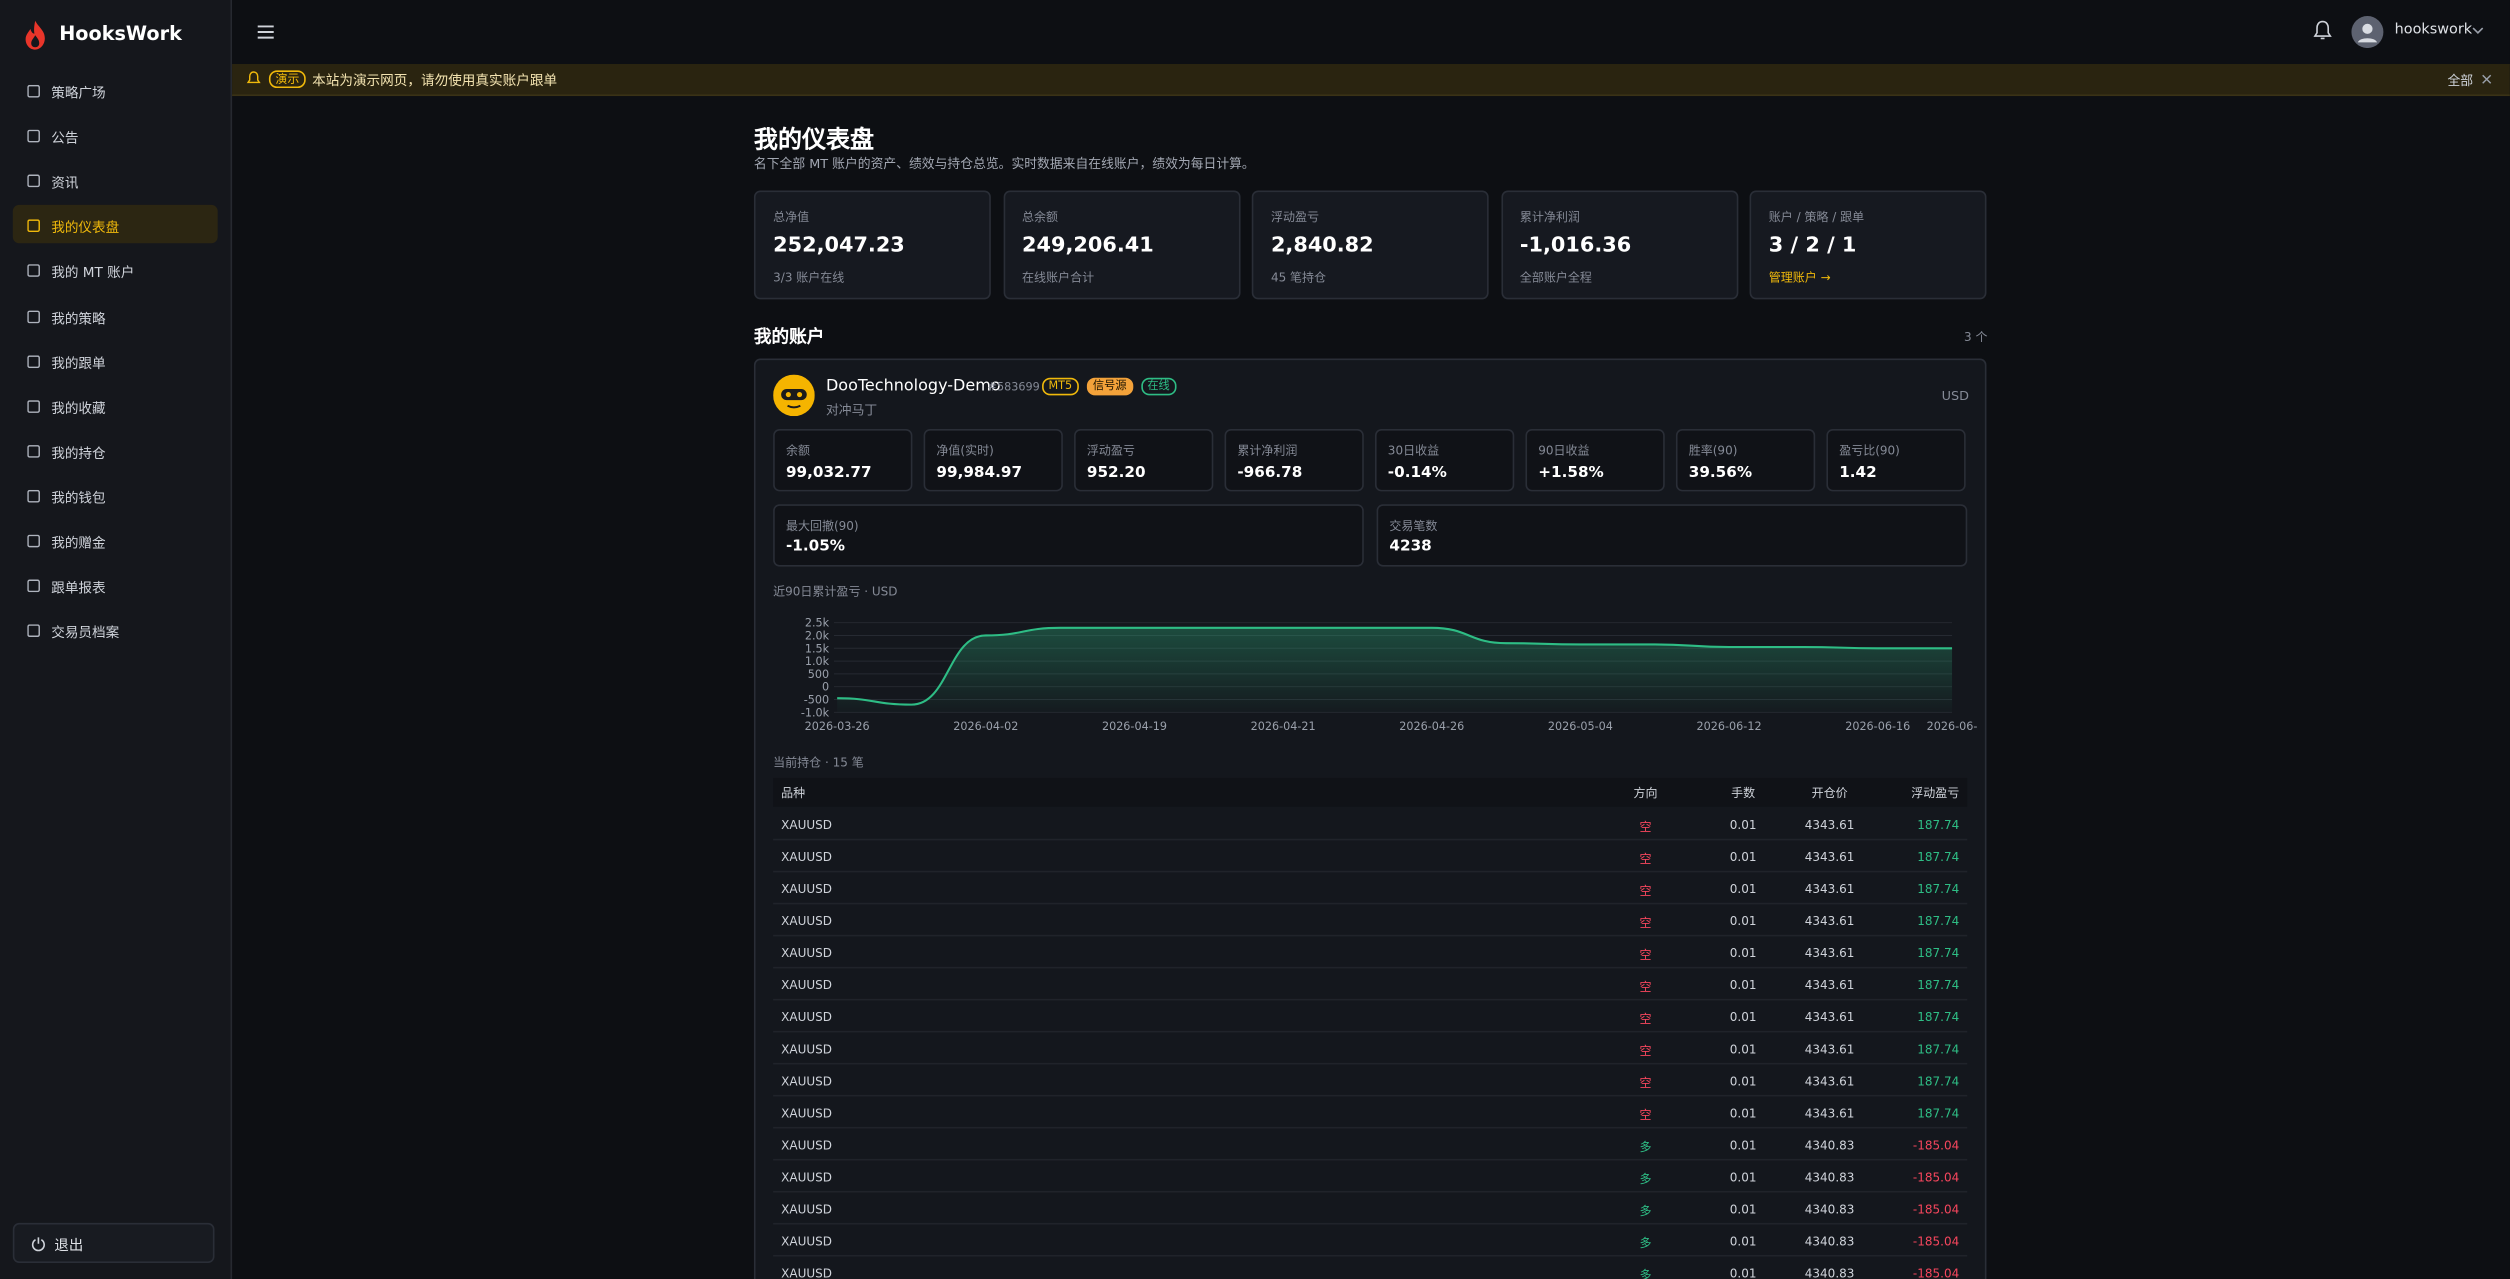  What do you see at coordinates (113, 1242) in the screenshot?
I see `logout-button: 退出` at bounding box center [113, 1242].